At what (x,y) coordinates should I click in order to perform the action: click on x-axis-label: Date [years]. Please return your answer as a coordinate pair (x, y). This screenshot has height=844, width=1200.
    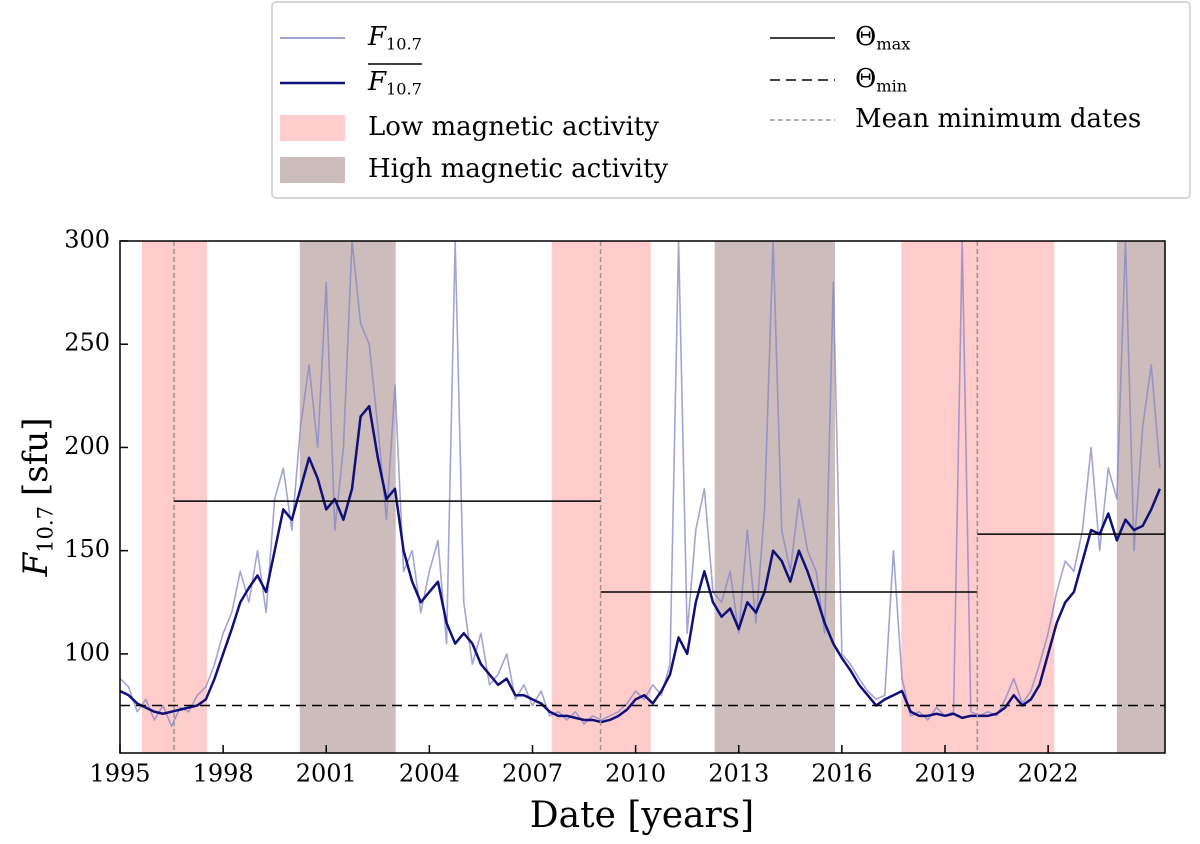
    Looking at the image, I should click on (642, 815).